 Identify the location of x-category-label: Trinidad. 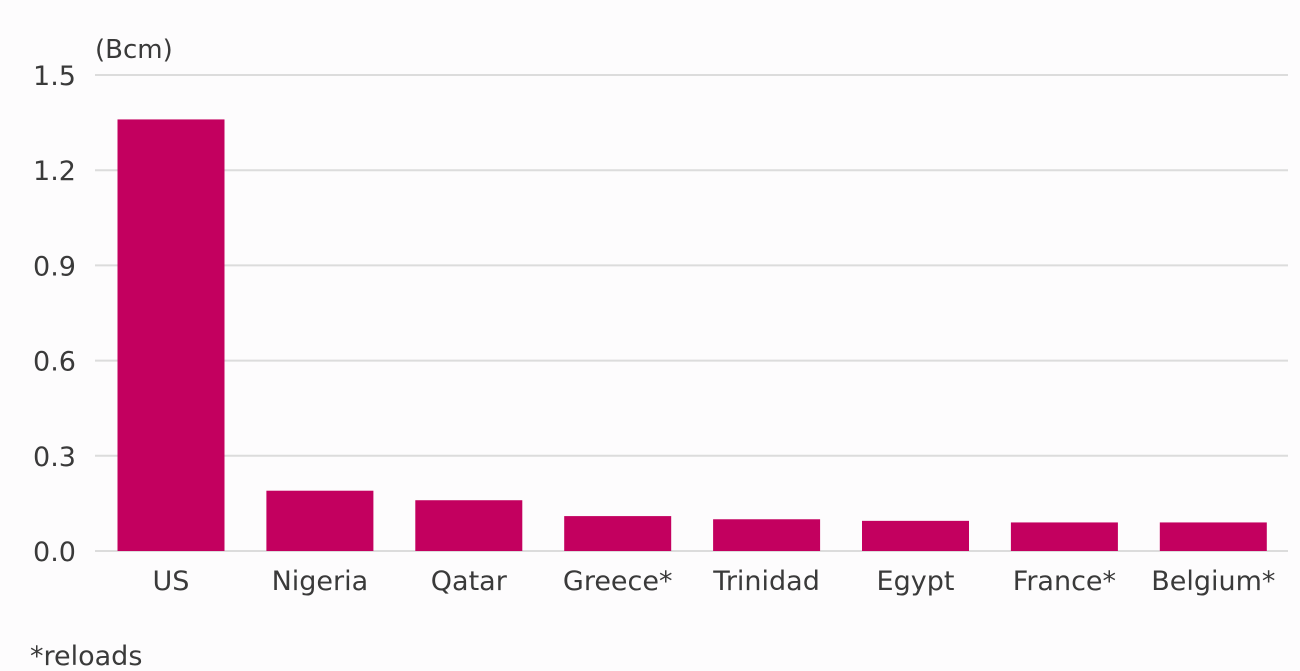
(766, 581).